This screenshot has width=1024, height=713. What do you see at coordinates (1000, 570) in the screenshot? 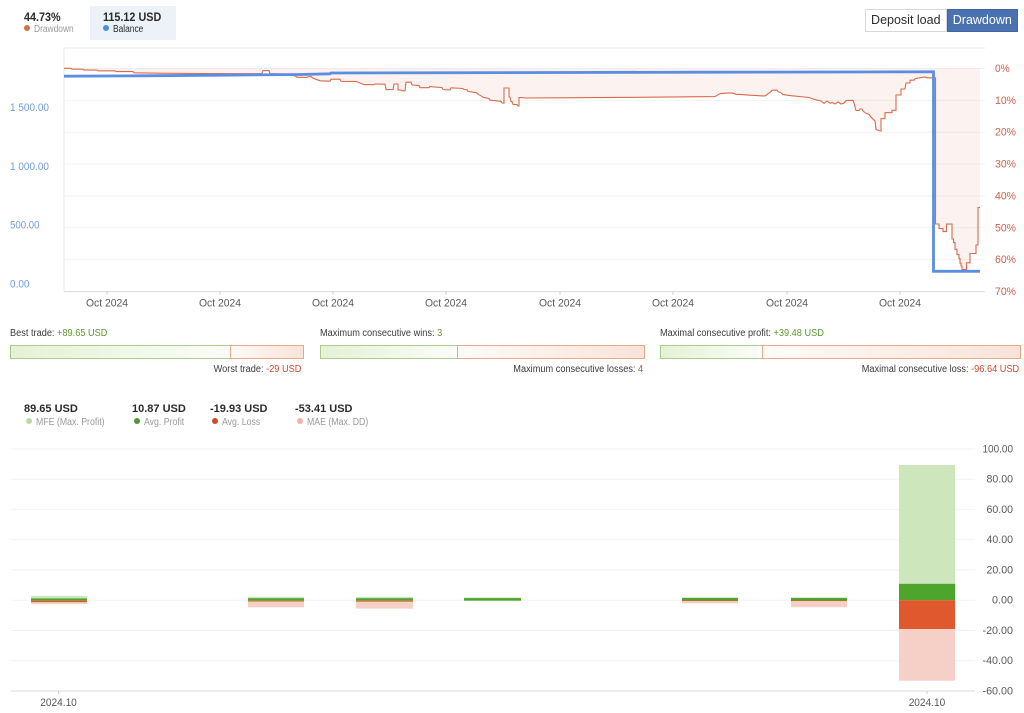
I see `svg-text: 20.00` at bounding box center [1000, 570].